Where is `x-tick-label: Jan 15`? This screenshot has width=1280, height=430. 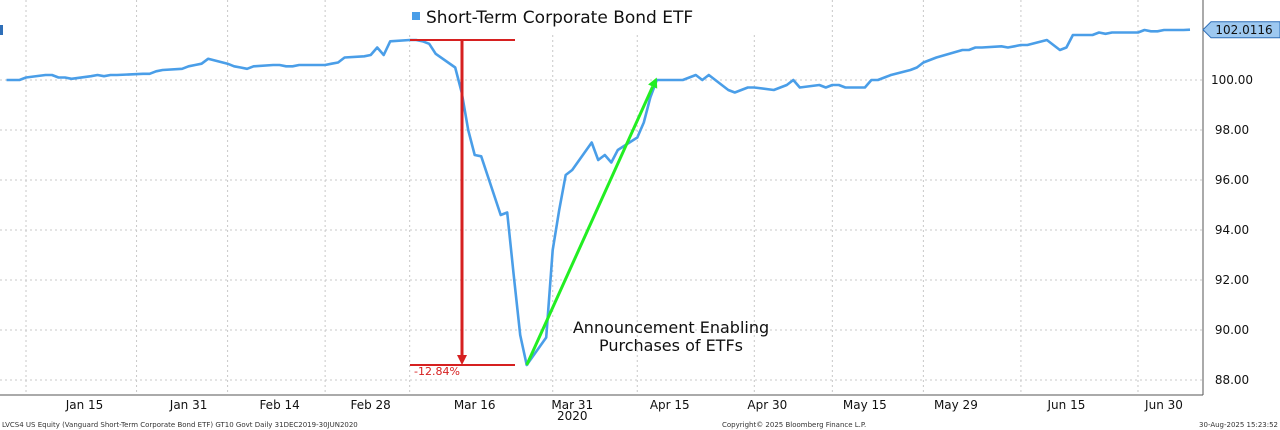 x-tick-label: Jan 15 is located at coordinates (84, 405).